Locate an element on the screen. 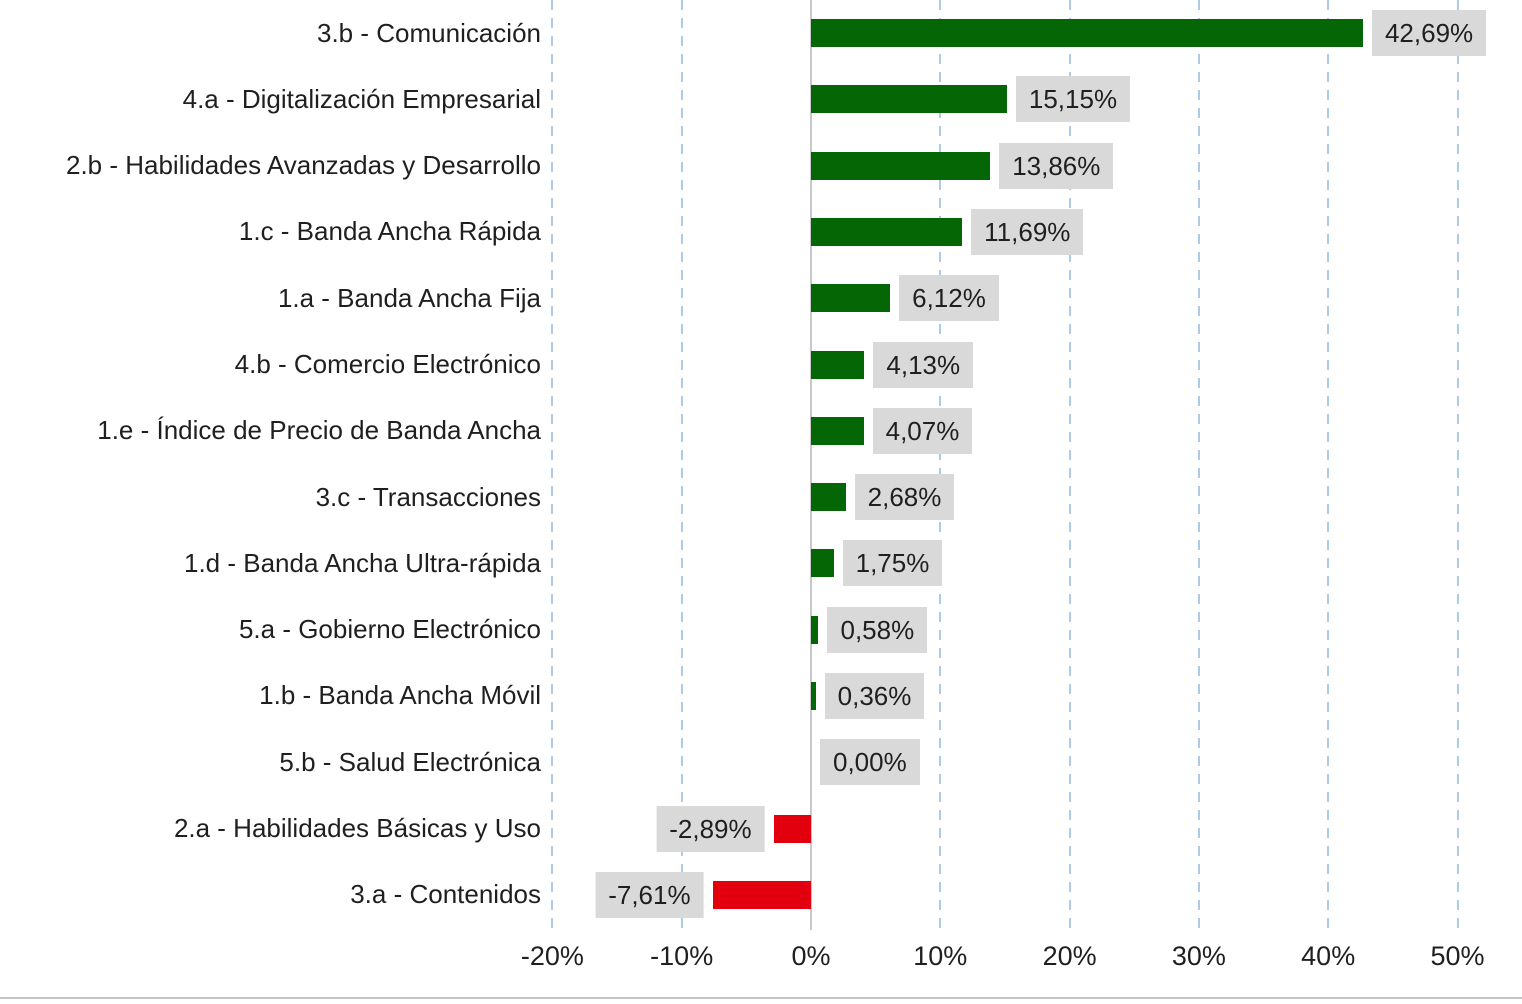 The width and height of the screenshot is (1522, 1004). value-label: 42,69% is located at coordinates (1429, 33).